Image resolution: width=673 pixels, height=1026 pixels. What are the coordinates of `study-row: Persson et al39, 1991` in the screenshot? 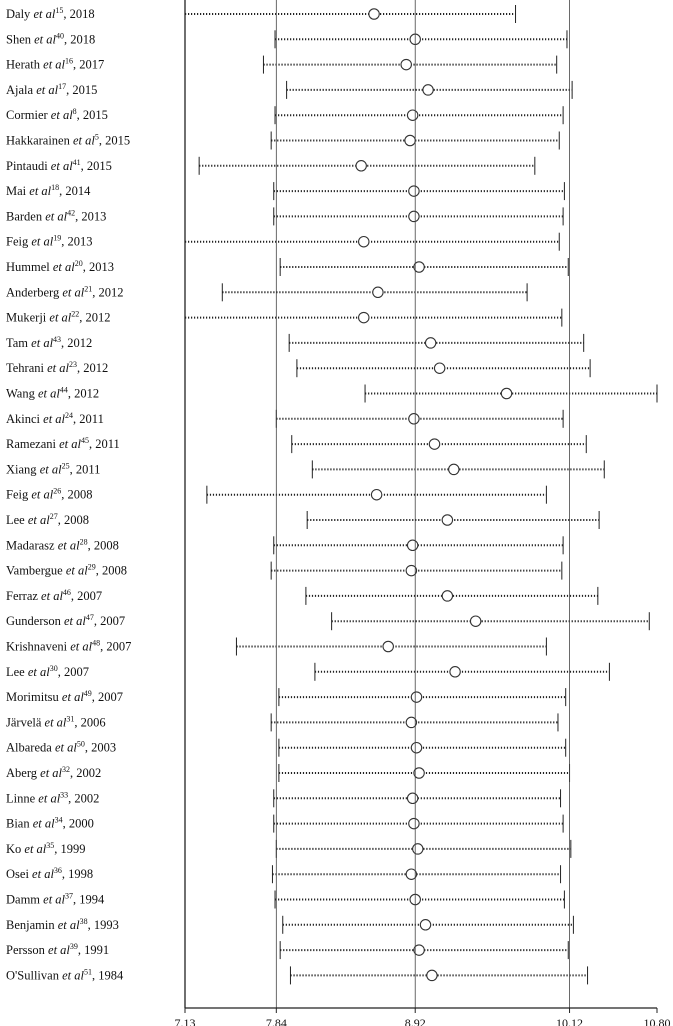 It's located at (287, 950).